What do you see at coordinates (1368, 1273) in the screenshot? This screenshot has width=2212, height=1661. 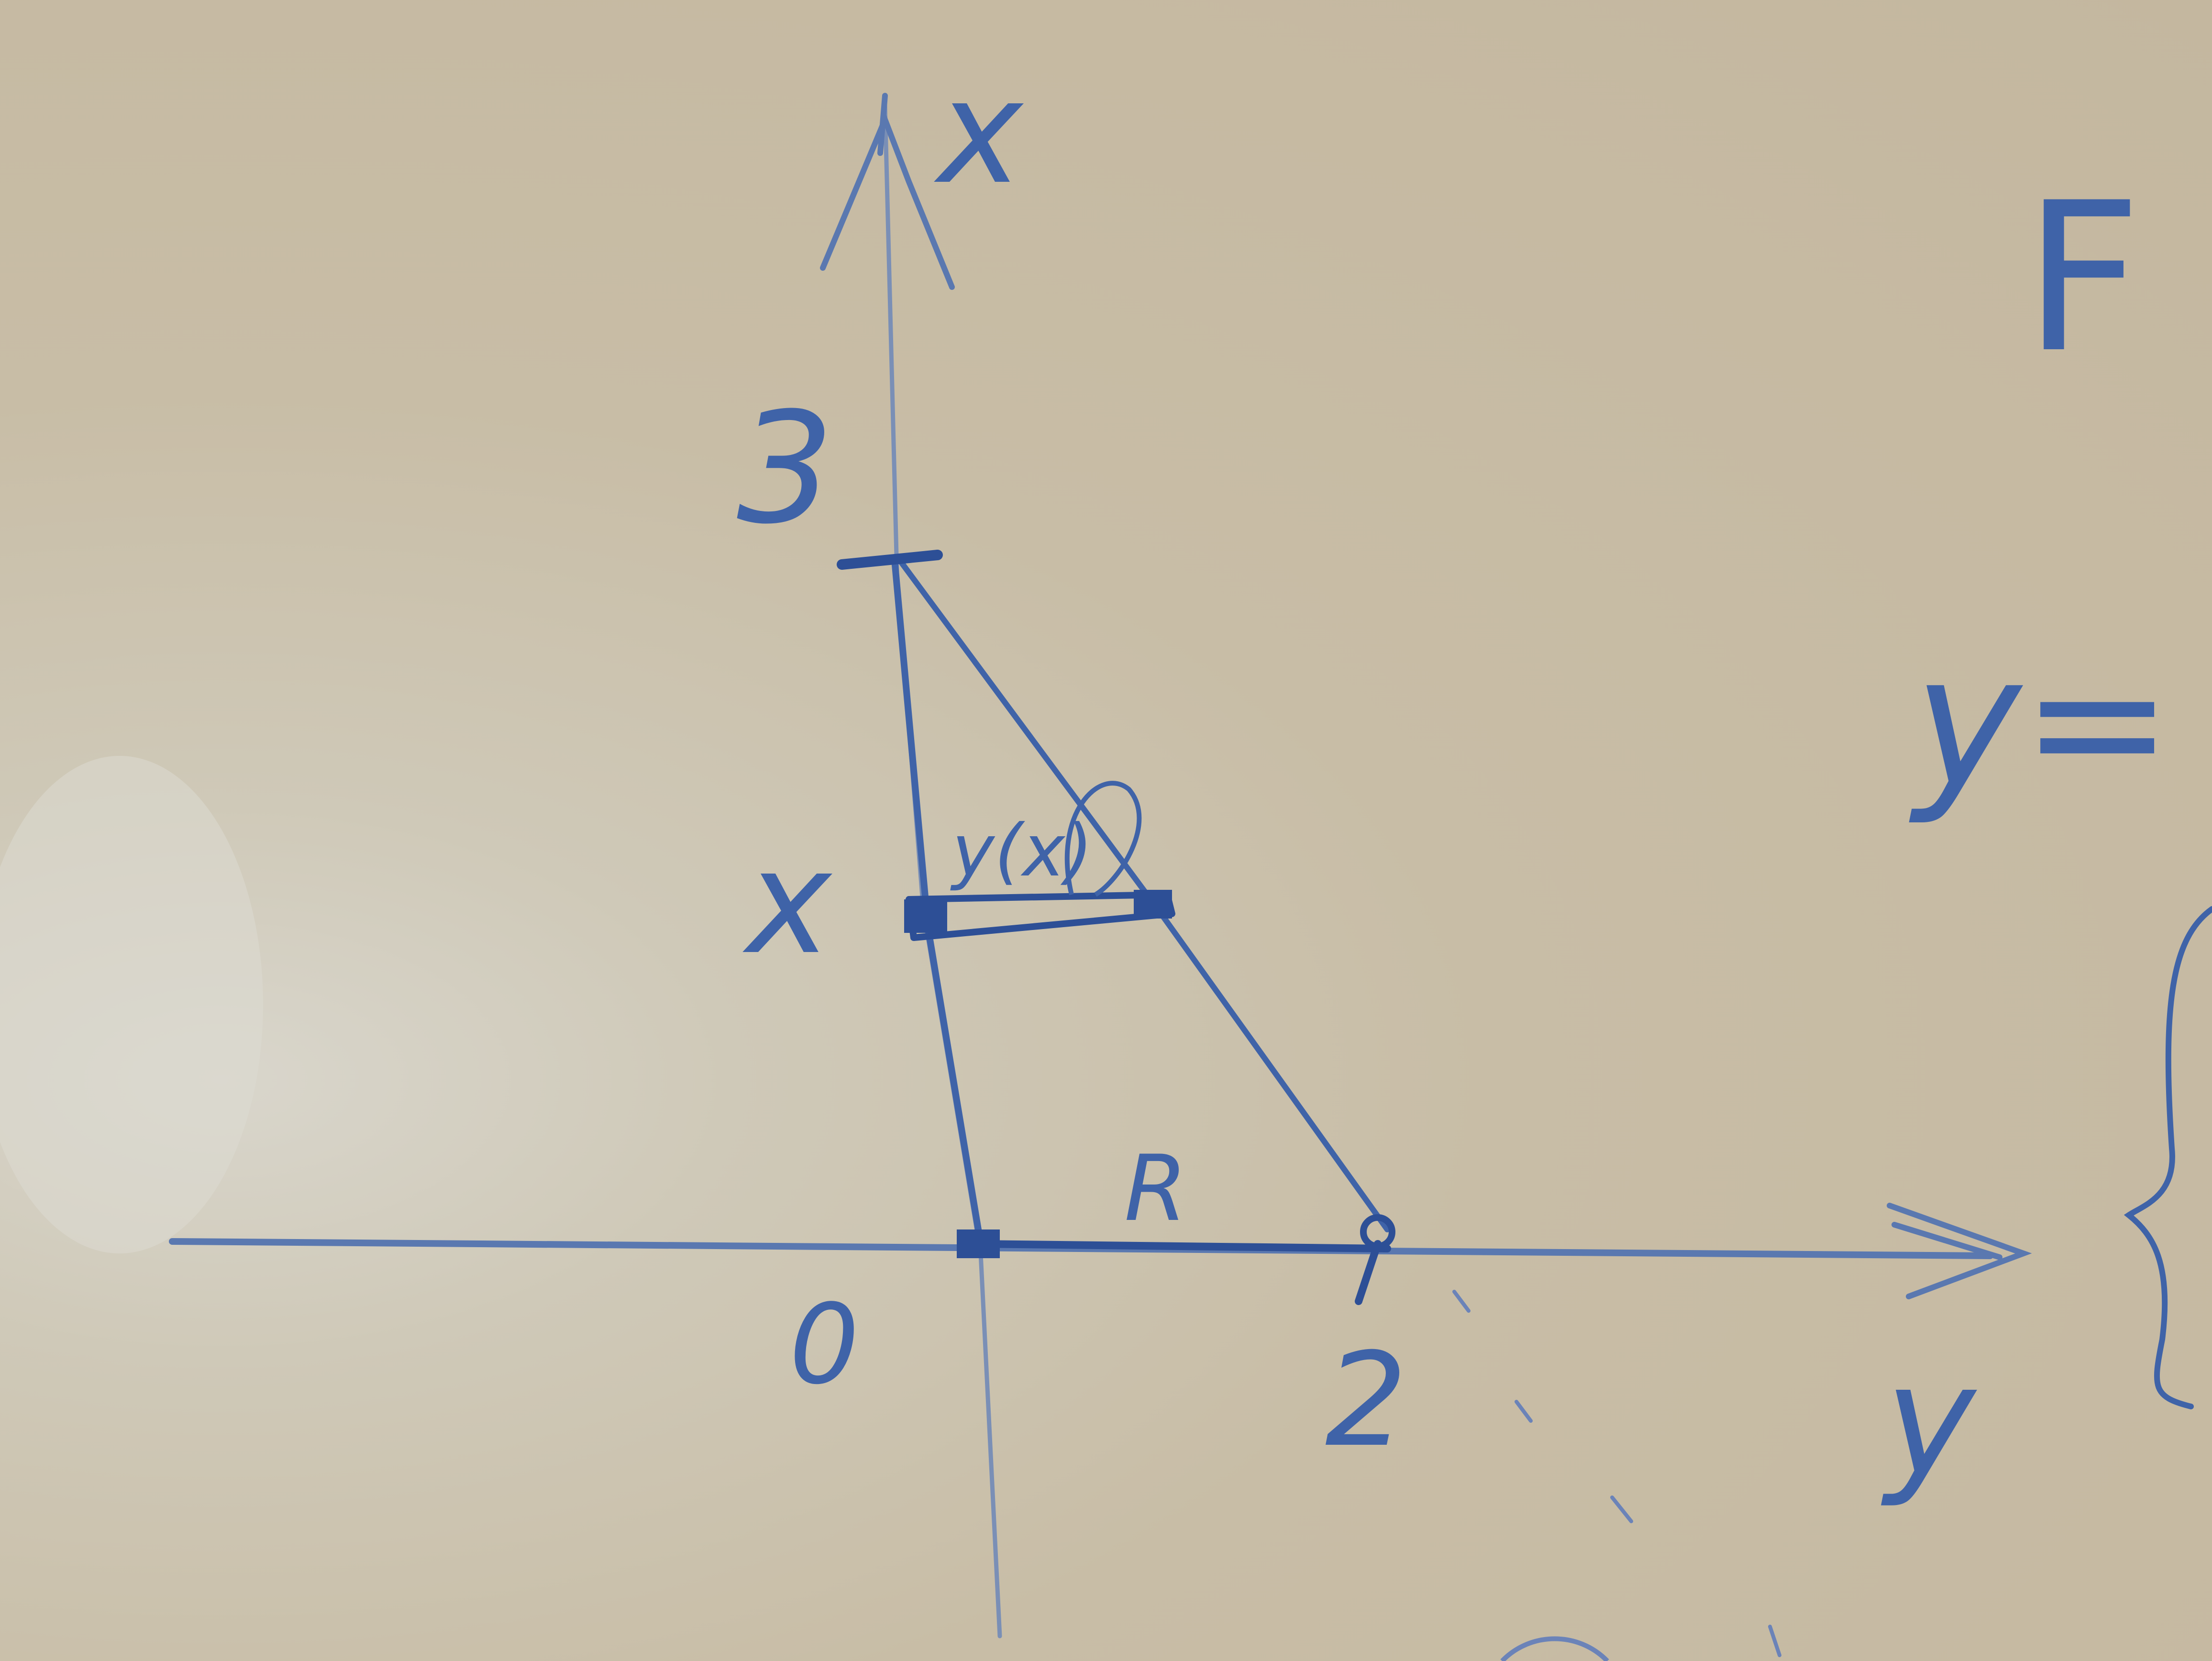 I see `tick-mark-2-stem` at bounding box center [1368, 1273].